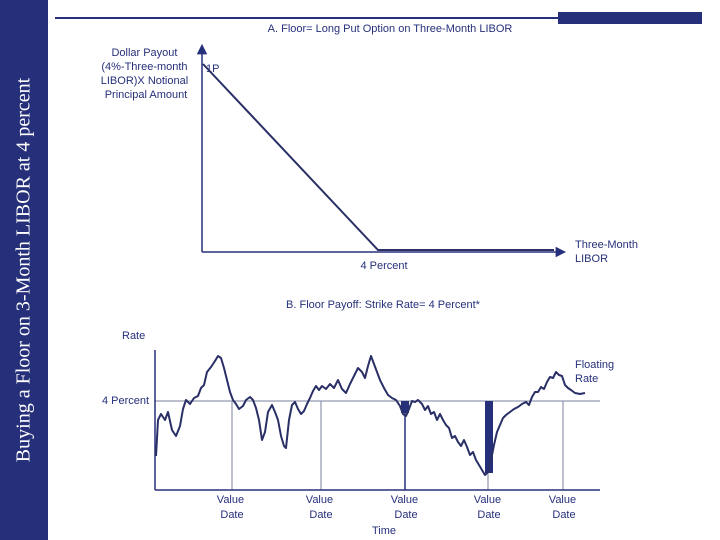  Describe the element at coordinates (606, 245) in the screenshot. I see `panel-a-x-label-line-1: Three-Month` at that location.